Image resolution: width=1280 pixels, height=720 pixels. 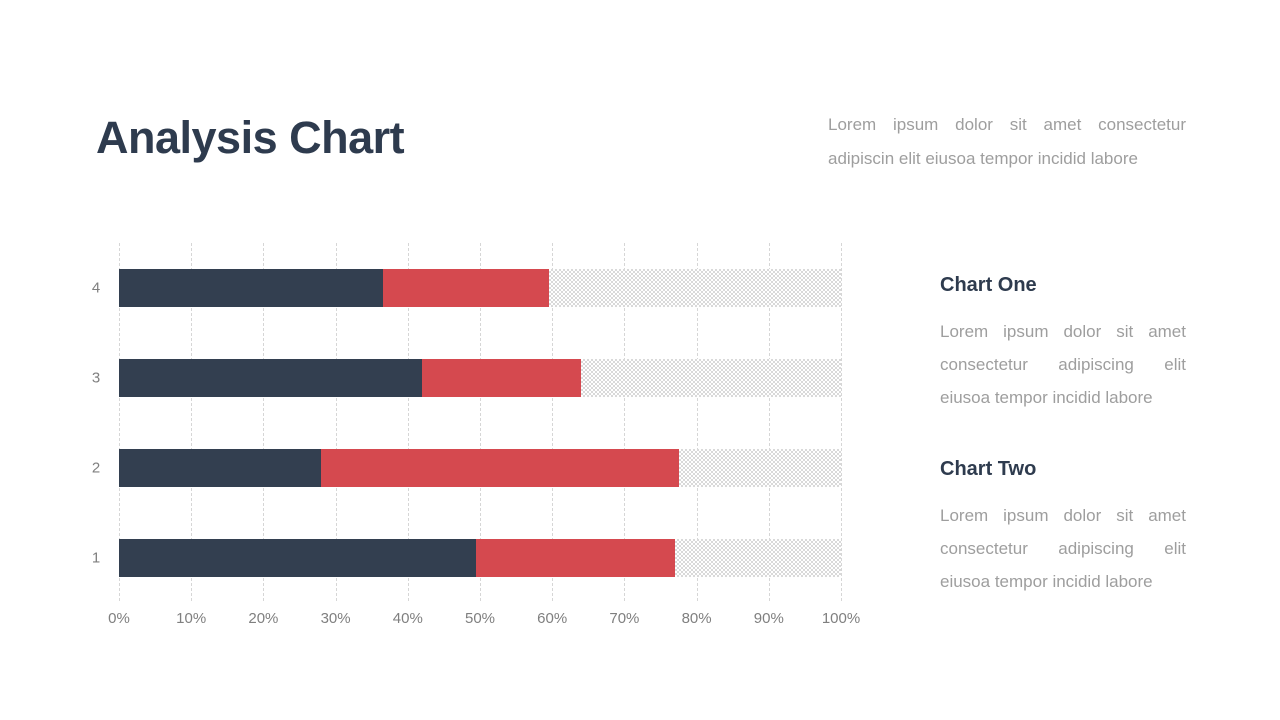 What do you see at coordinates (96, 288) in the screenshot?
I see `category-label: 4` at bounding box center [96, 288].